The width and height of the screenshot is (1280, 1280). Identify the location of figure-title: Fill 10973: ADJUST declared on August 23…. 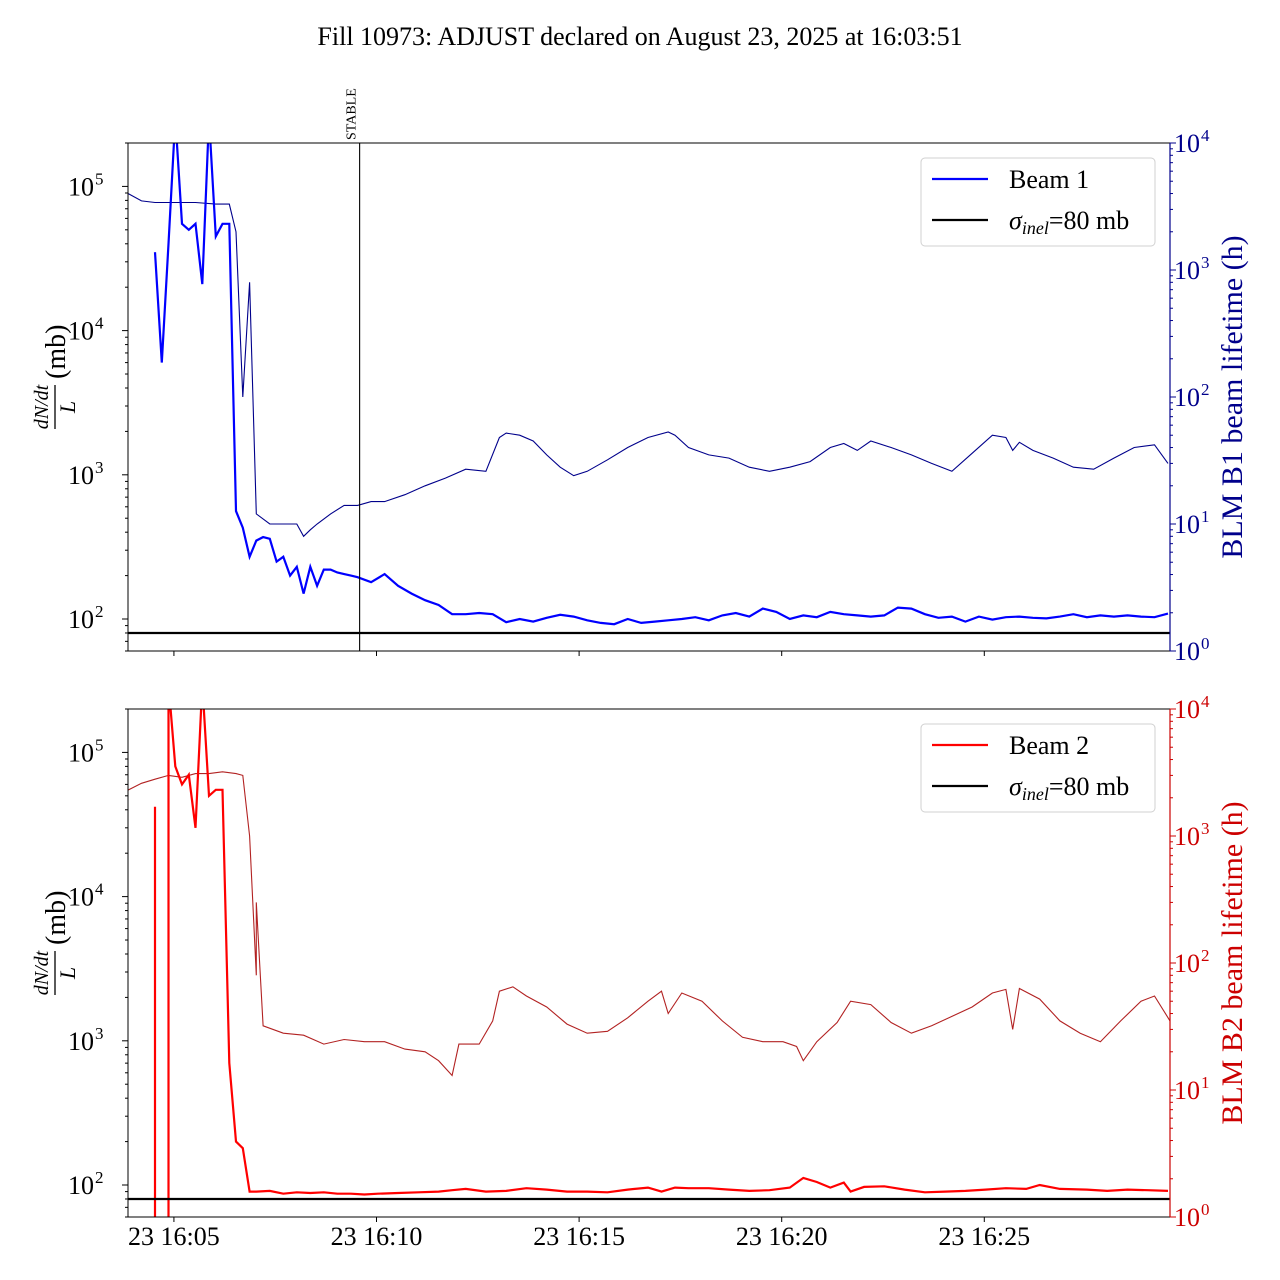
(639, 36).